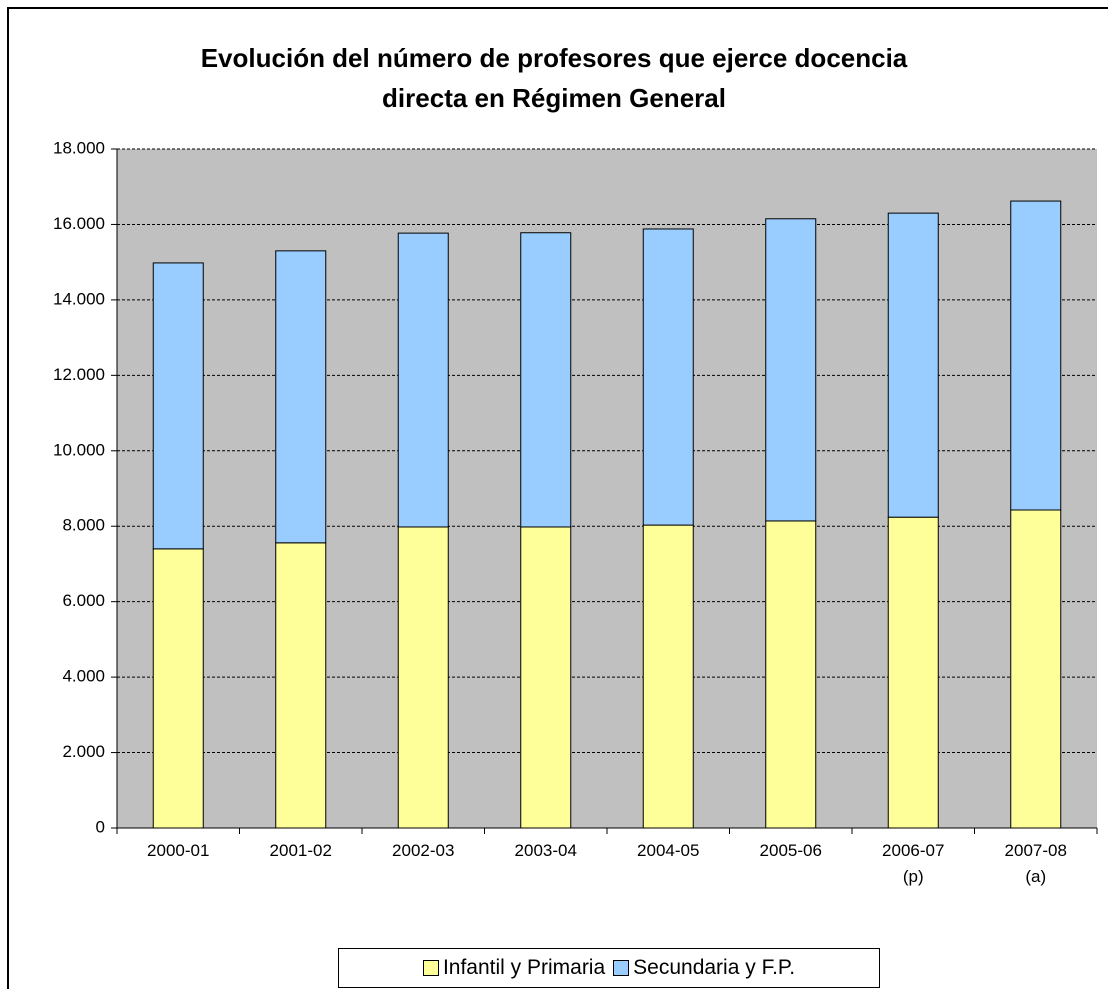  What do you see at coordinates (790, 850) in the screenshot?
I see `x-tick-label: 2005-06` at bounding box center [790, 850].